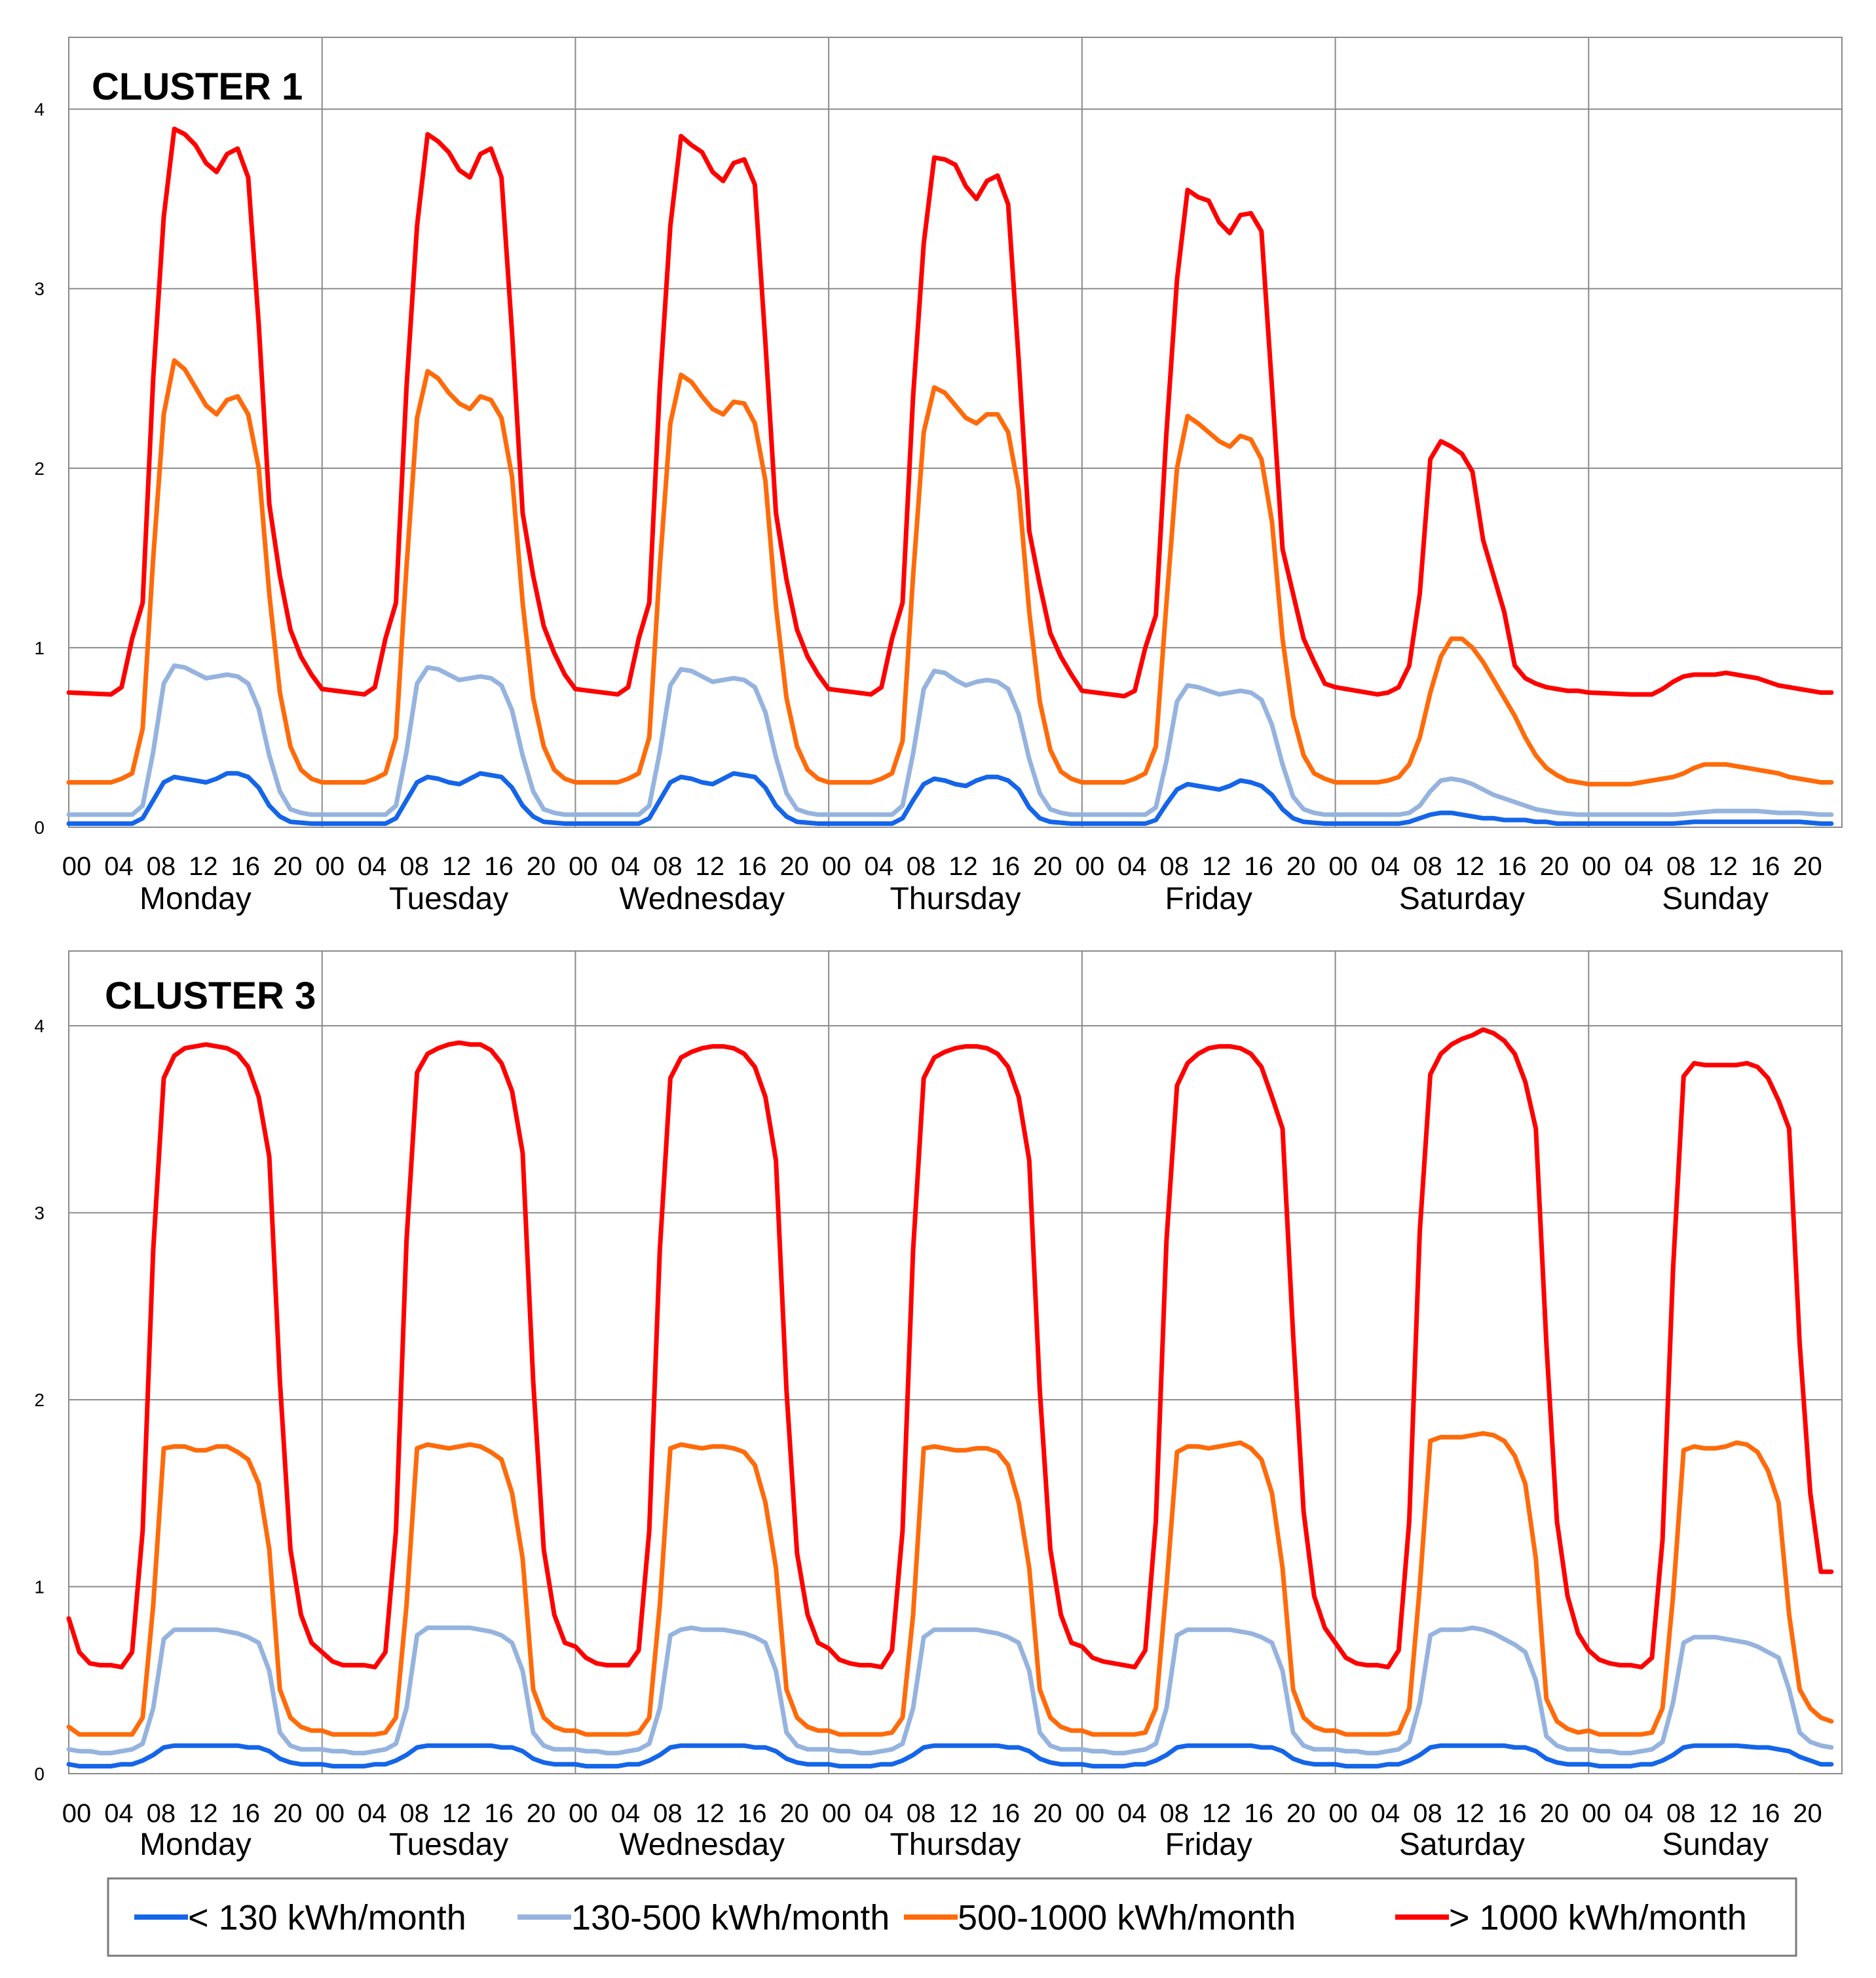 The image size is (1876, 1978). I want to click on 130-500-kwh-month-legend-label: 130-500 kWh/month, so click(731, 1917).